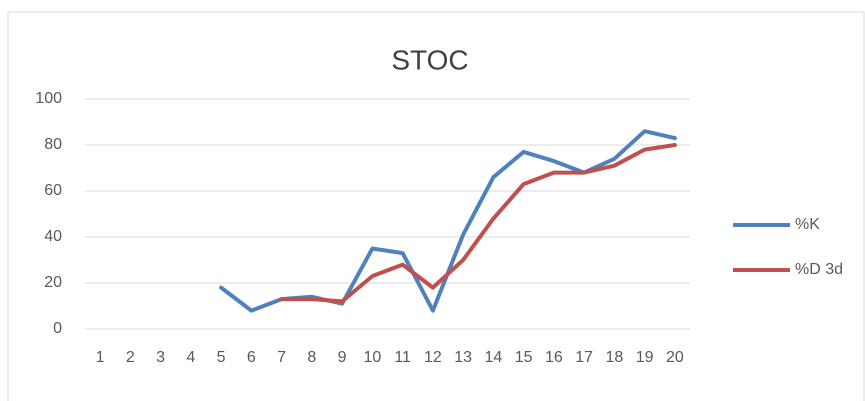 This screenshot has height=401, width=865. What do you see at coordinates (524, 357) in the screenshot?
I see `x-tick-label: 15` at bounding box center [524, 357].